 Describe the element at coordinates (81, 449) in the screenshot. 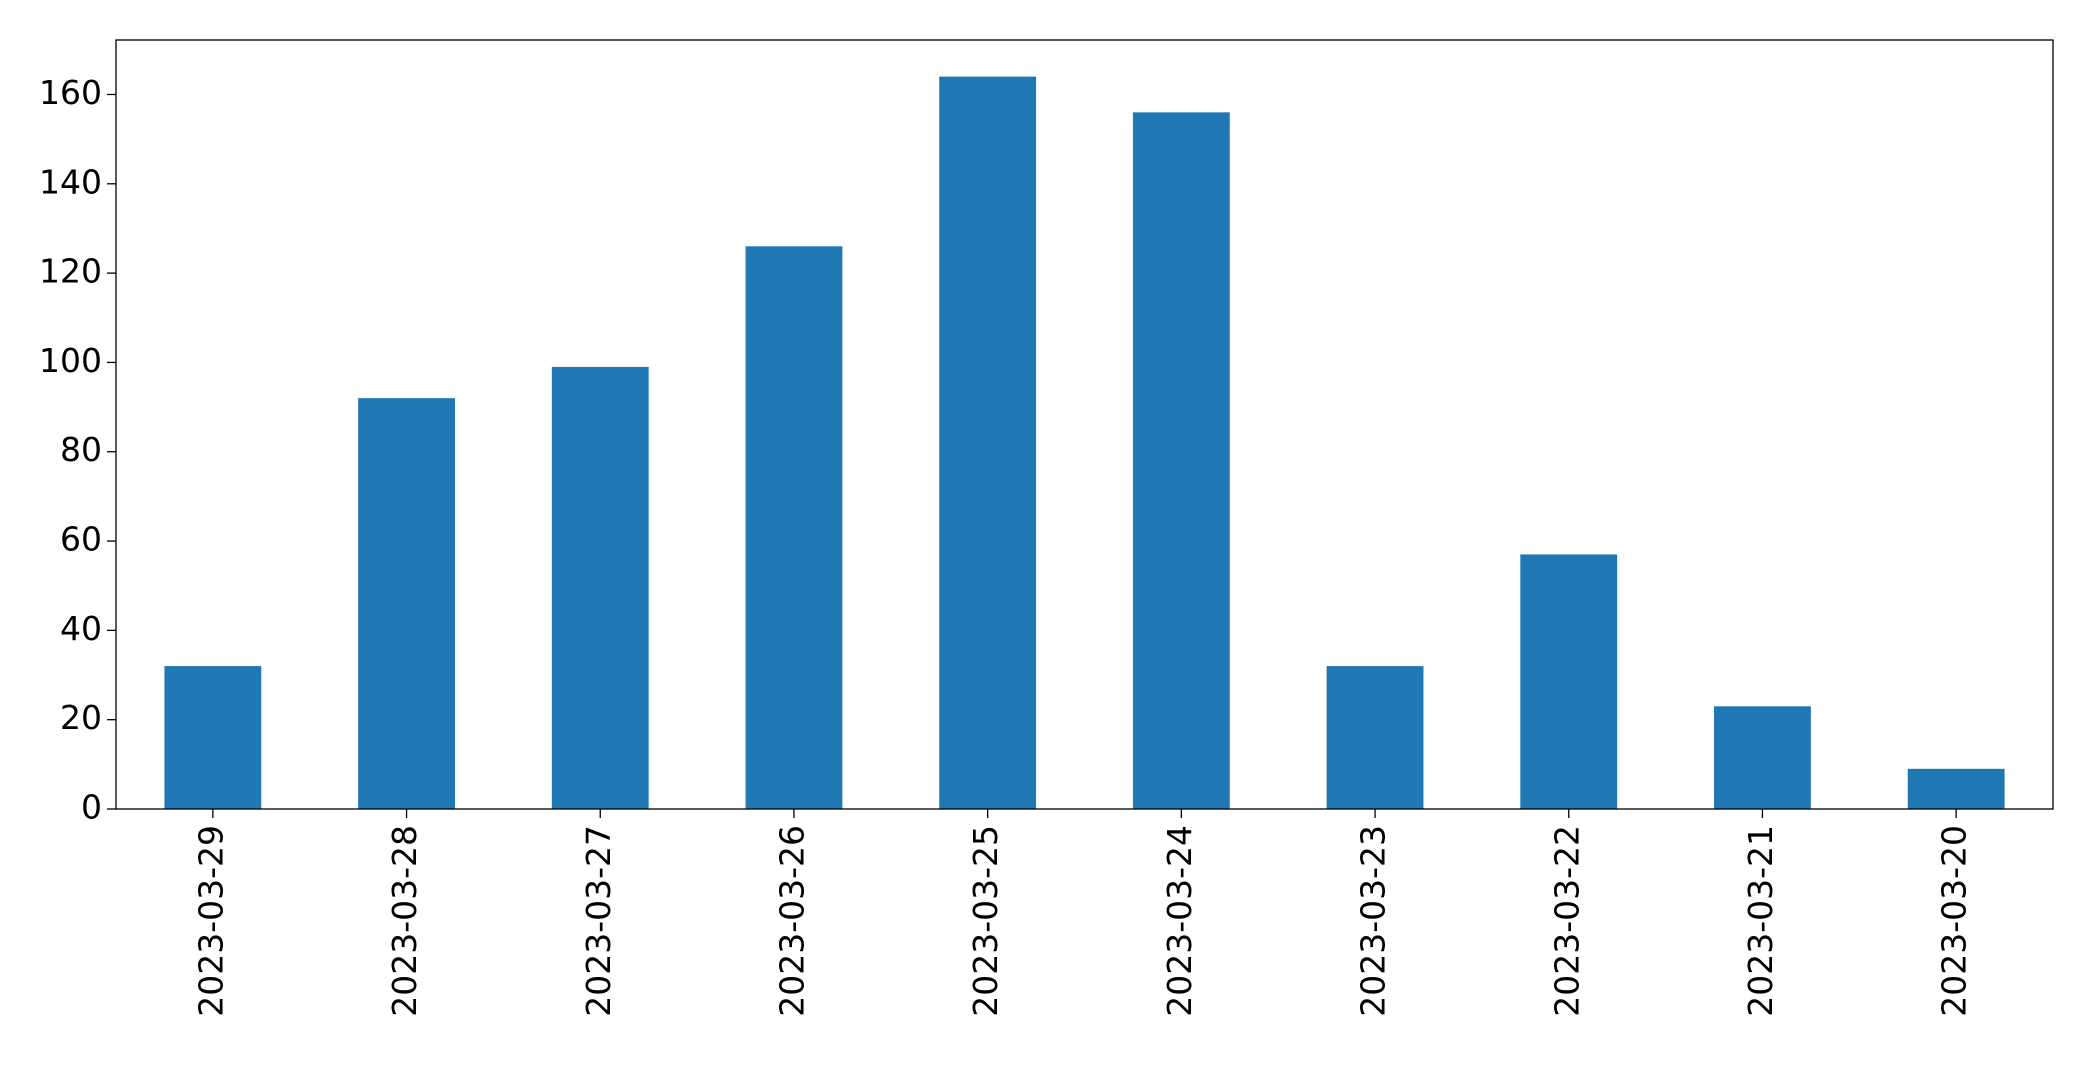

I see `y-tick-label: 80` at that location.